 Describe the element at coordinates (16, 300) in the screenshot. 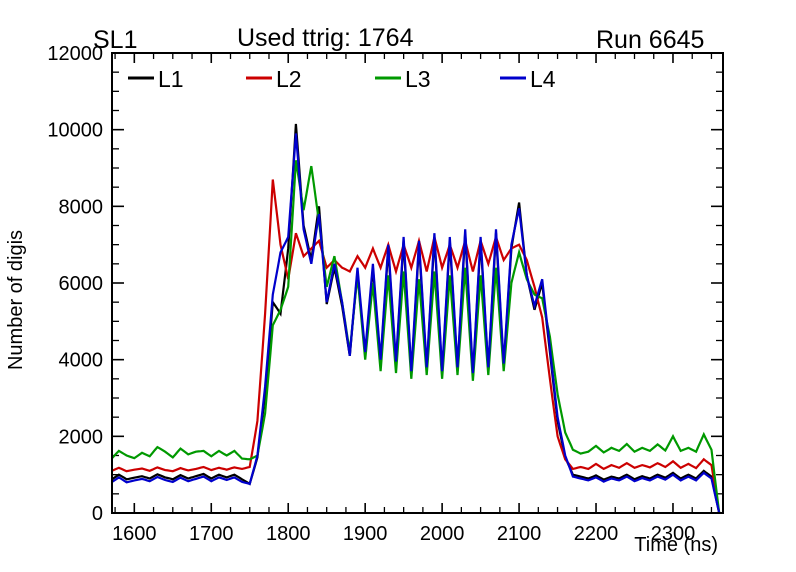

I see `y-axis-label: Number of digis` at that location.